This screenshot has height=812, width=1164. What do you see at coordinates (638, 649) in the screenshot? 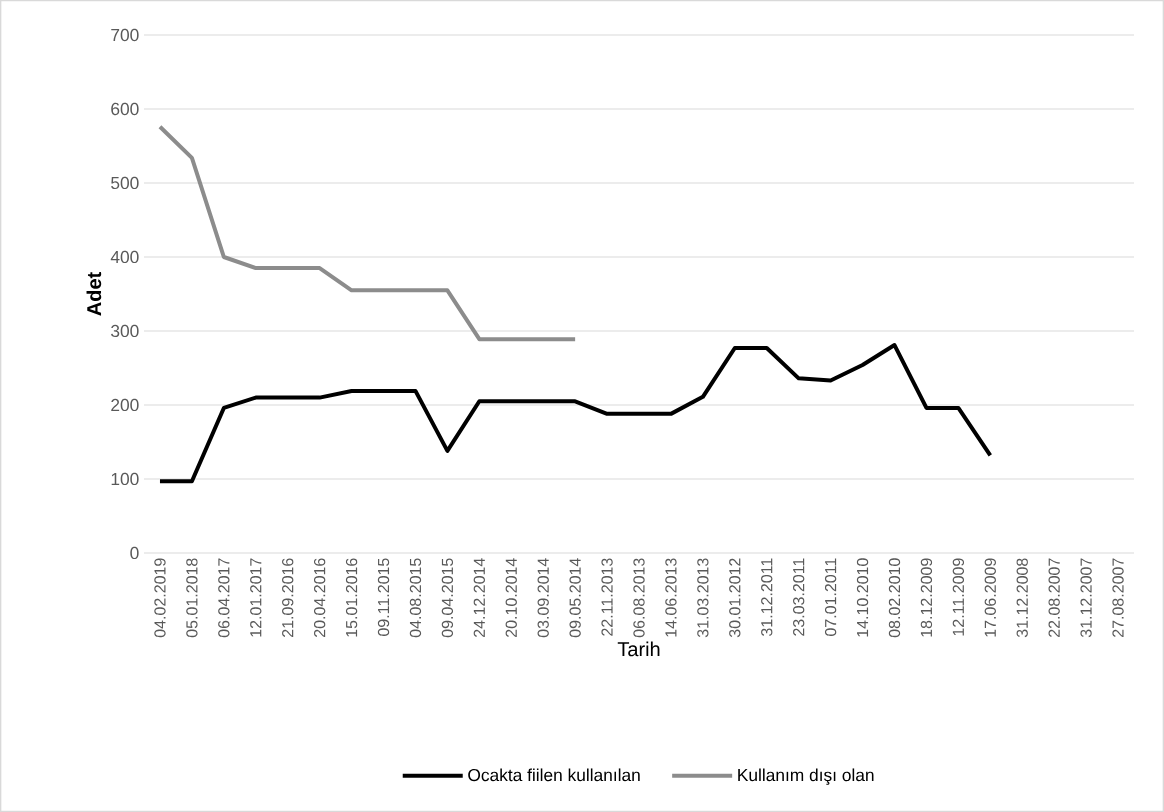
I see `x-axis-title: Tarih` at bounding box center [638, 649].